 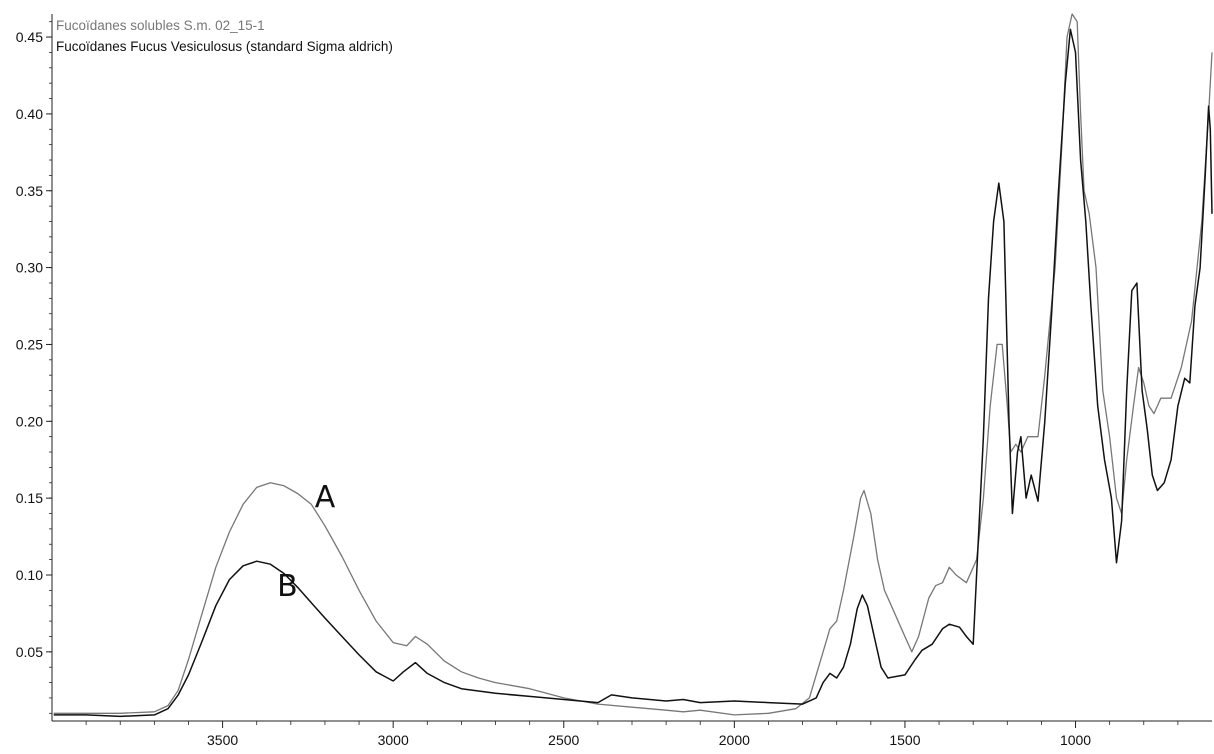 I want to click on y-tick-label: 0.45, so click(x=29, y=37).